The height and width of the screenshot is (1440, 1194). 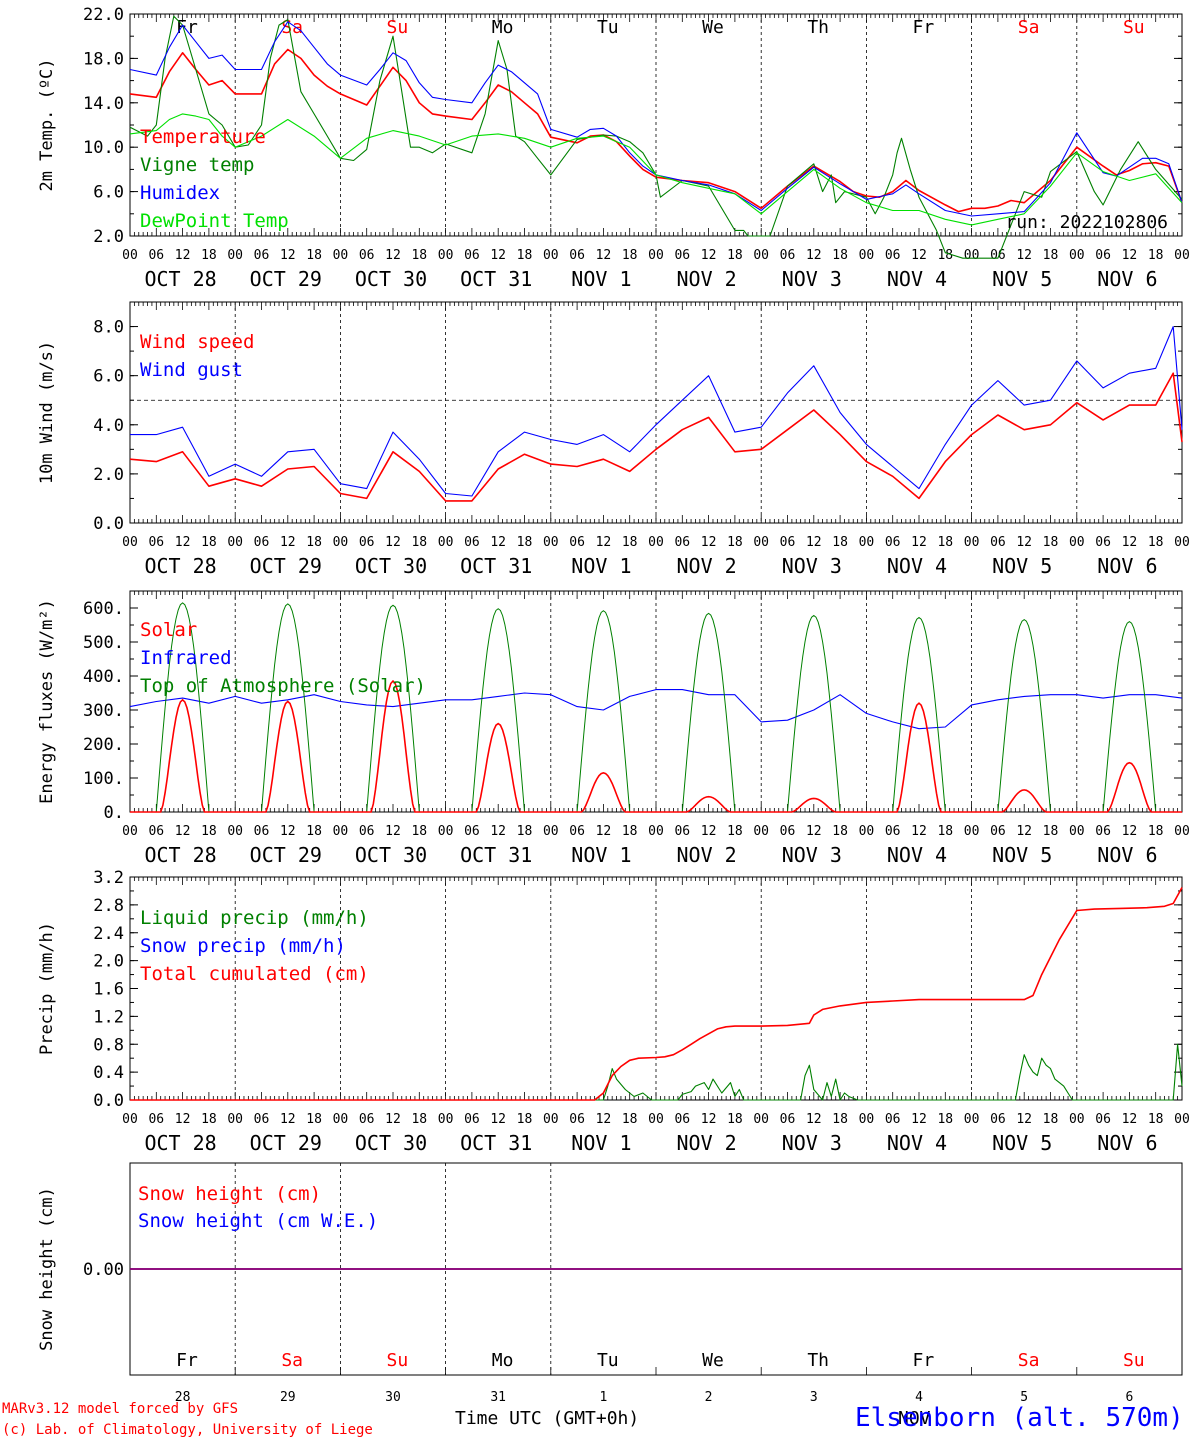 I want to click on date-label: NOV 6, so click(x=1127, y=1143).